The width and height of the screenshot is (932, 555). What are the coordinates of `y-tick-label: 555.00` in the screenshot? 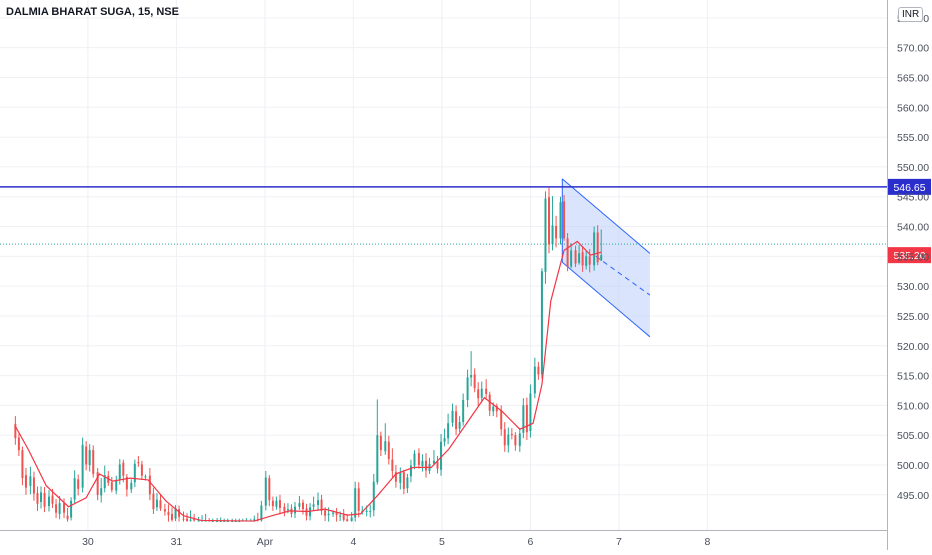 It's located at (913, 138).